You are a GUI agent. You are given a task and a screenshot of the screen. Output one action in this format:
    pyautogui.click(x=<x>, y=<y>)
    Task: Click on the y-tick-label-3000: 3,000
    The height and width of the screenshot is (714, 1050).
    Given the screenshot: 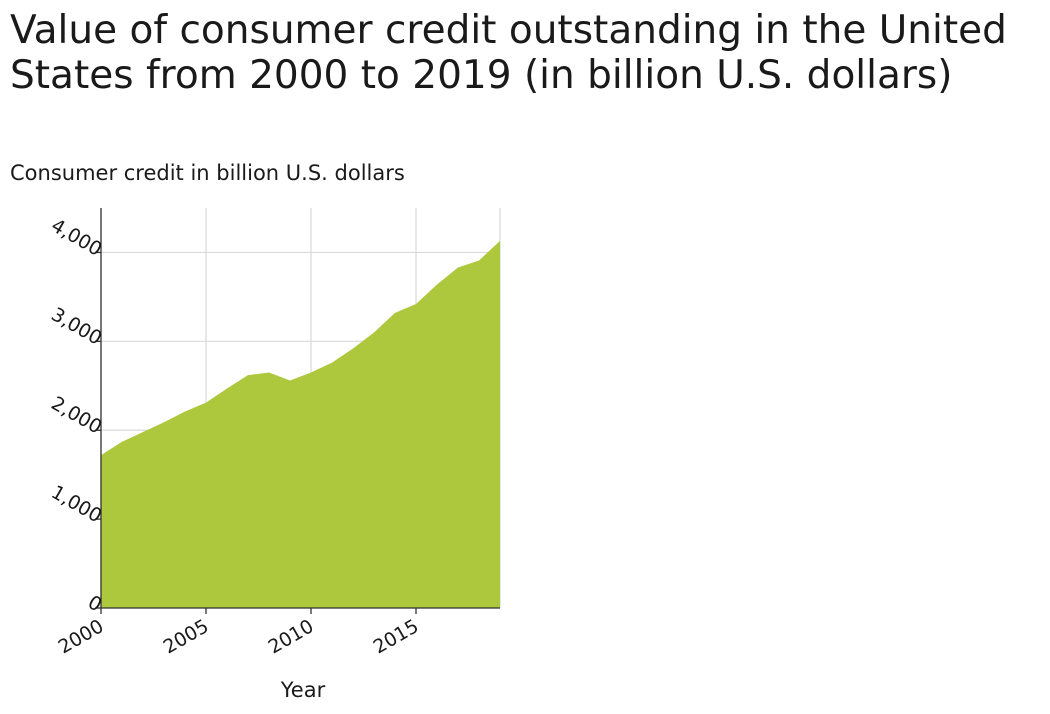 What is the action you would take?
    pyautogui.click(x=76, y=326)
    